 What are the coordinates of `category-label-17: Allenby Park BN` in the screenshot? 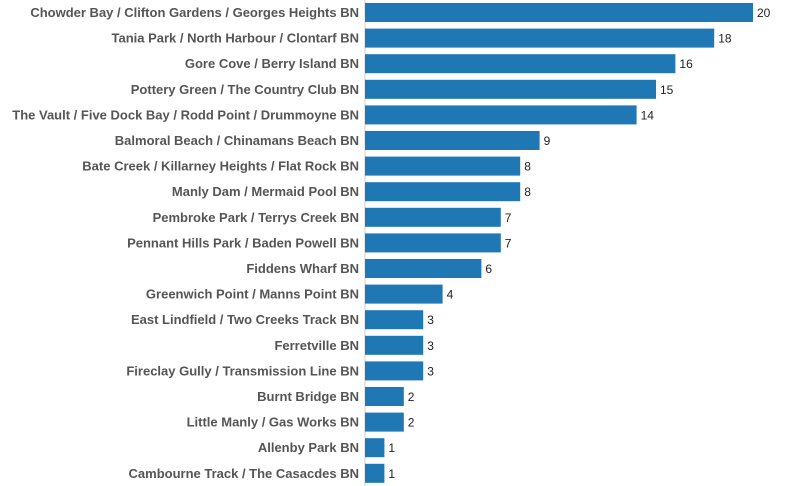 It's located at (308, 447).